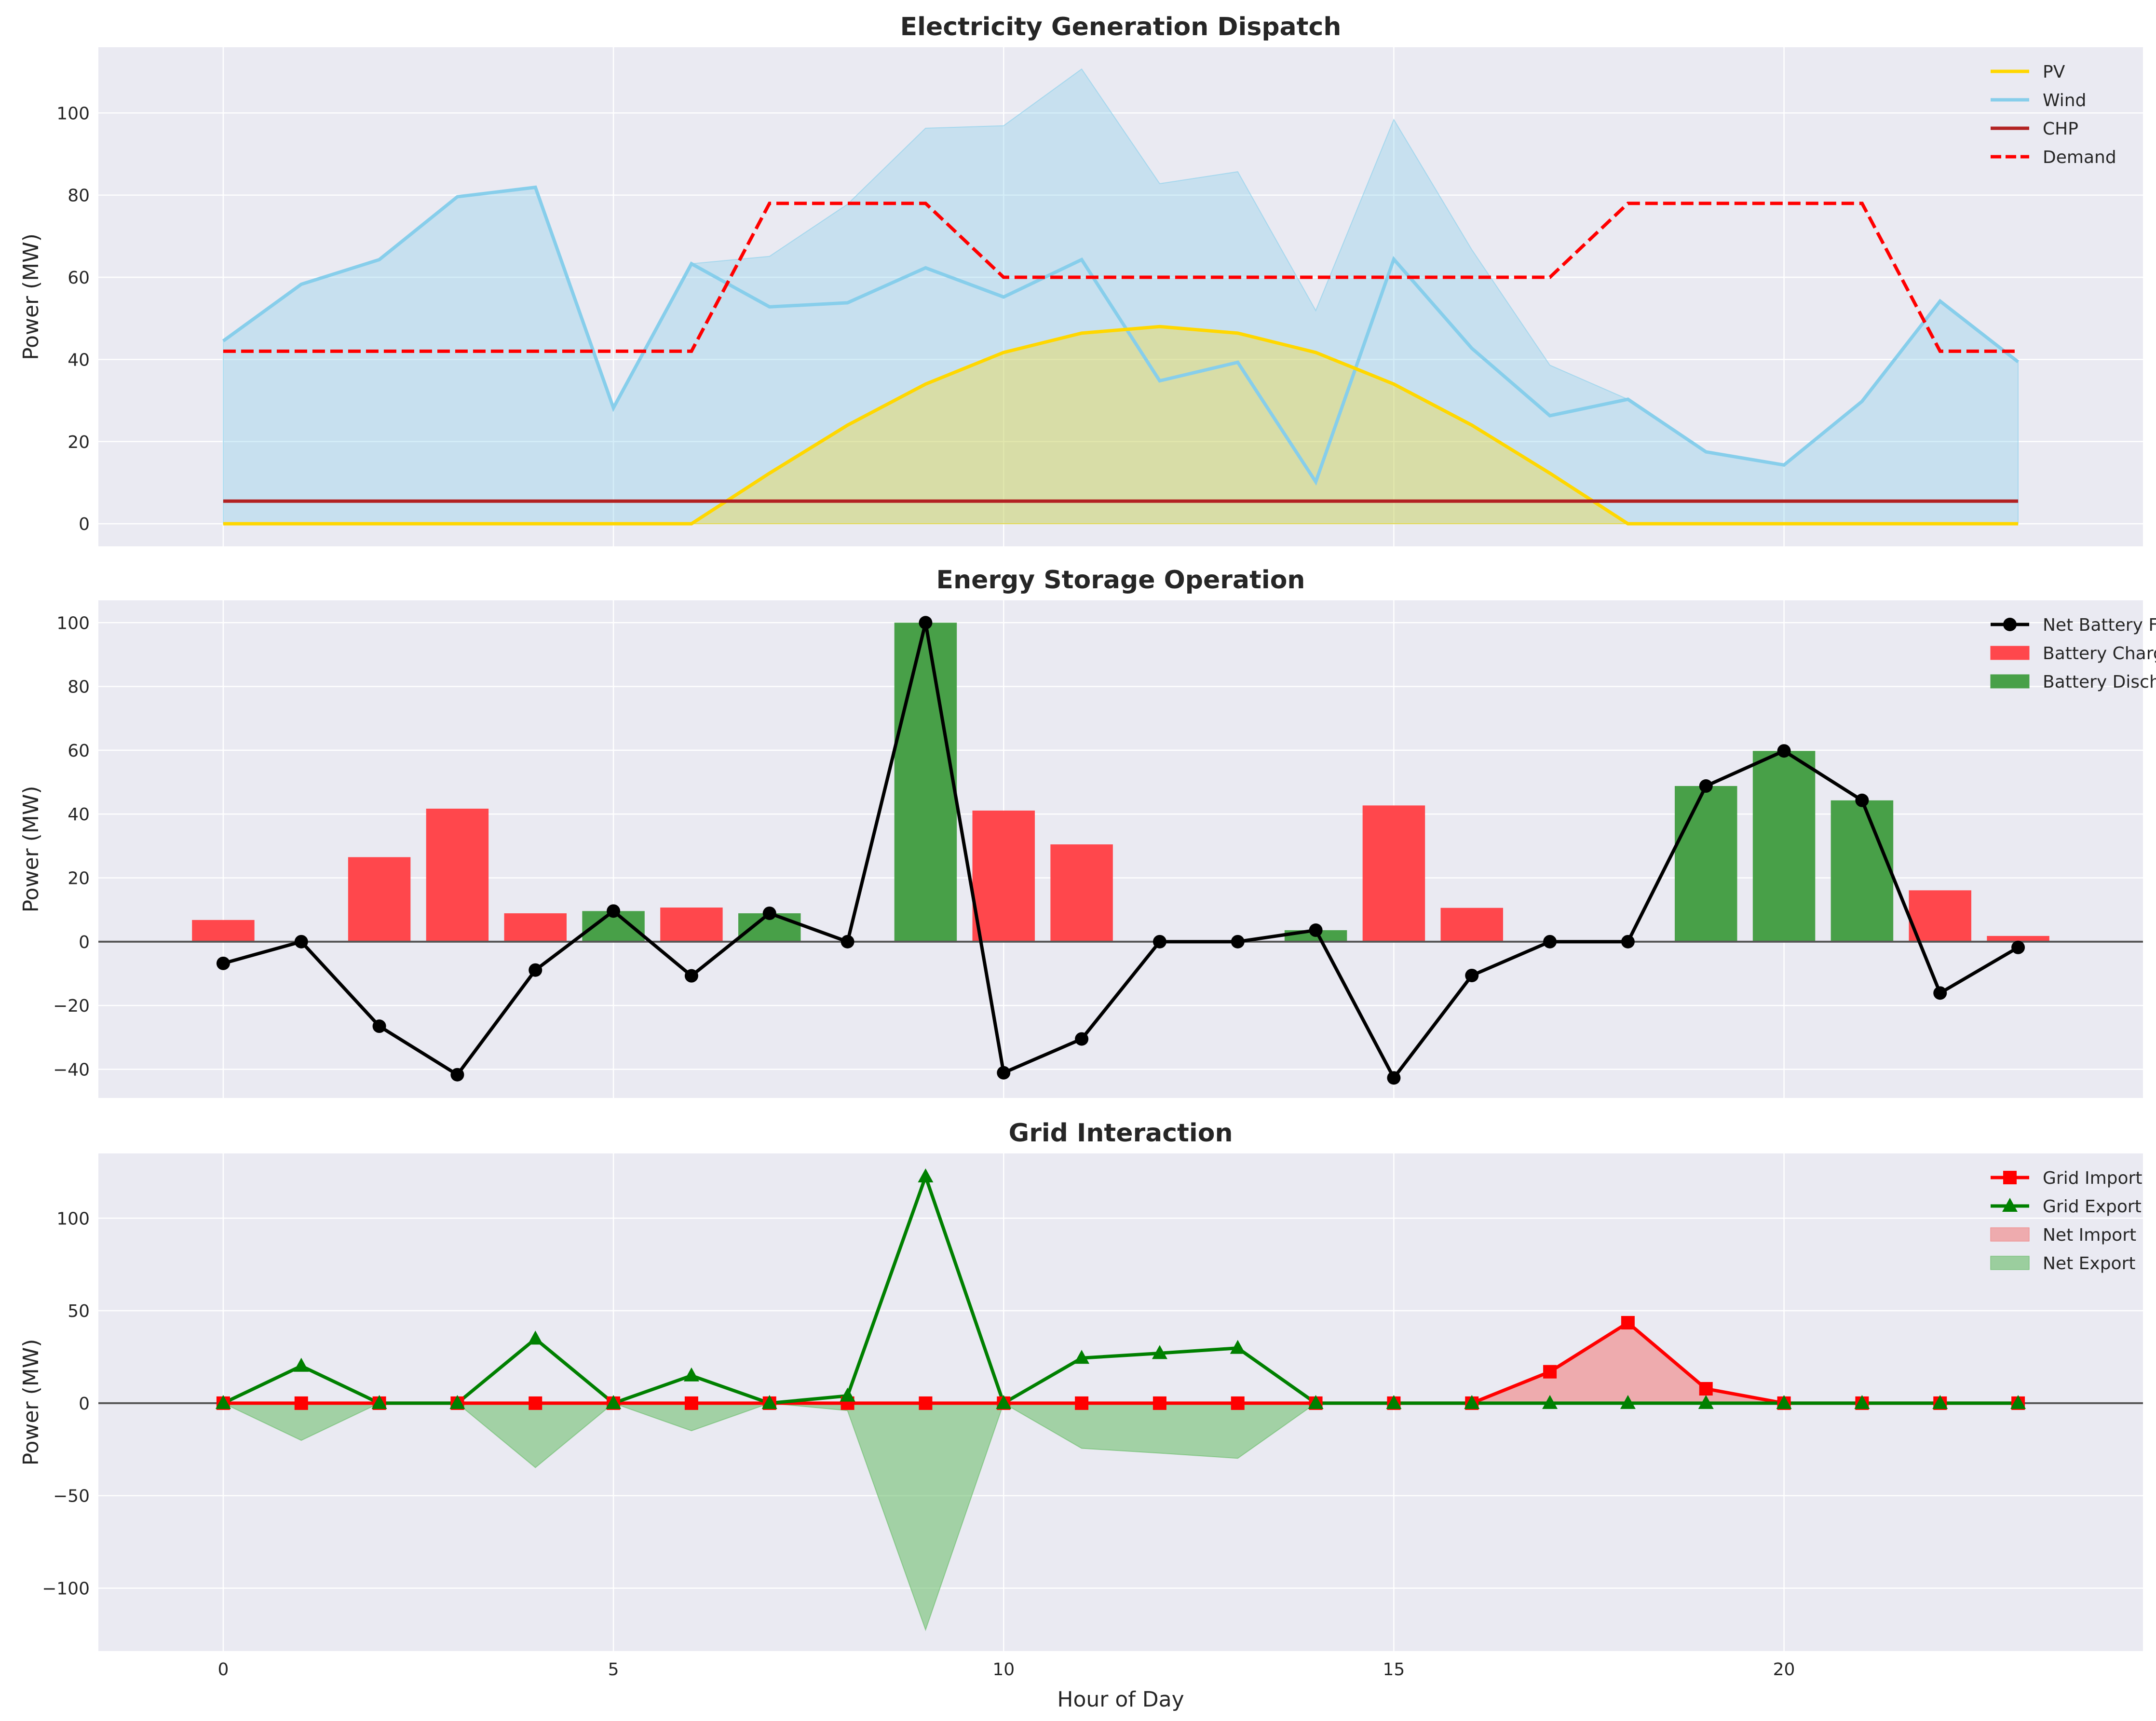 The width and height of the screenshot is (2156, 1721). Describe the element at coordinates (2099, 625) in the screenshot. I see `legend-label: Net Battery Flow` at that location.